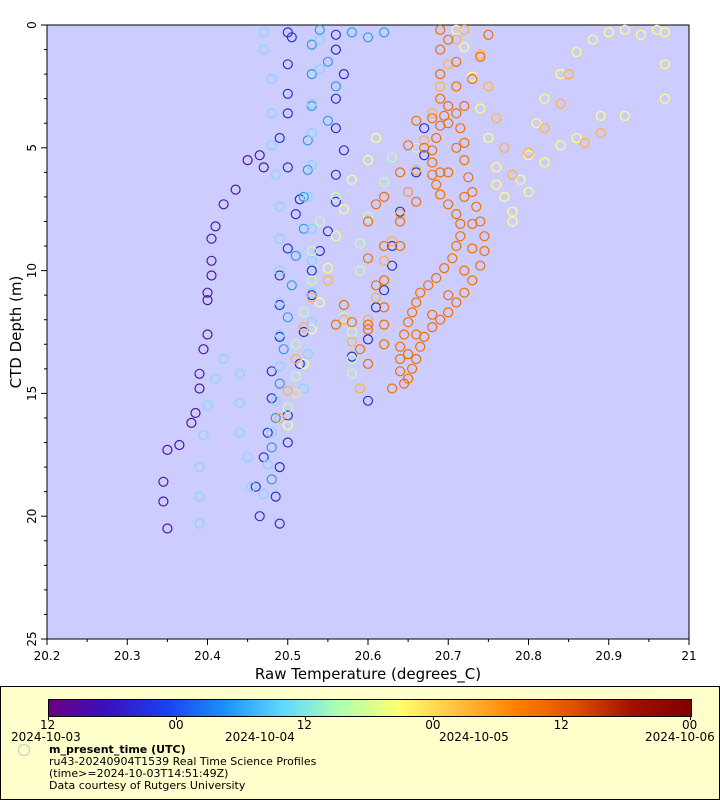 The image size is (720, 800). I want to click on y-tick-label: 5, so click(32, 148).